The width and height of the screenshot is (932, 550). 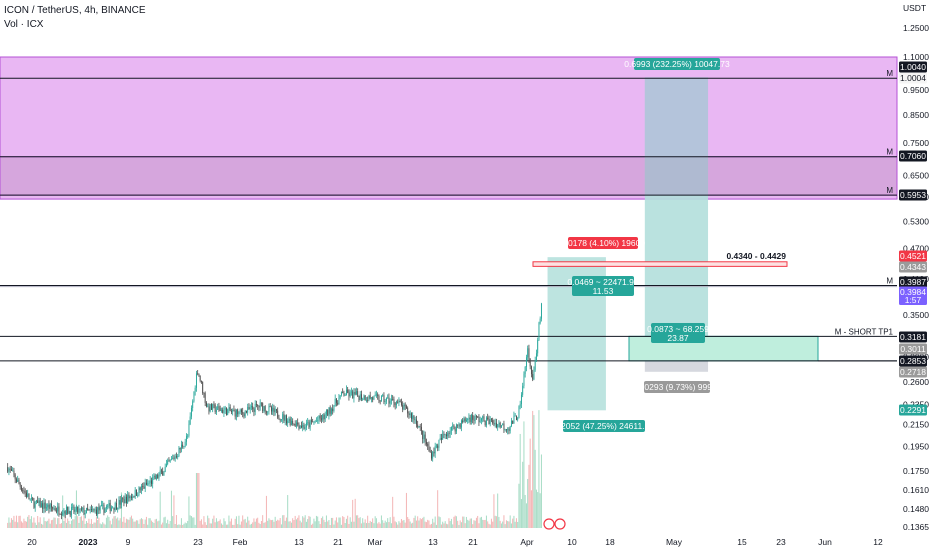 What do you see at coordinates (473, 542) in the screenshot?
I see `x-tick-9: 21` at bounding box center [473, 542].